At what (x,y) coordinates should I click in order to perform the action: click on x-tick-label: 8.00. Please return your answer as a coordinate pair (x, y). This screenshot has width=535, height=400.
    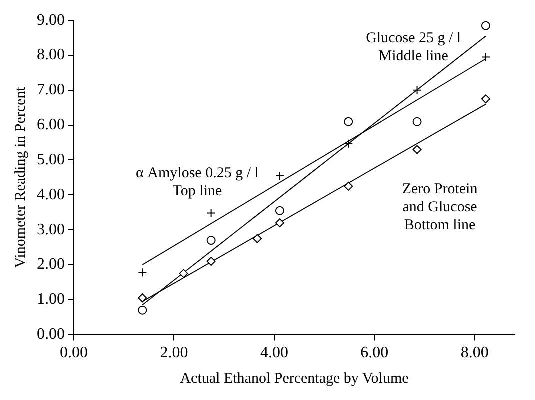
    Looking at the image, I should click on (474, 353).